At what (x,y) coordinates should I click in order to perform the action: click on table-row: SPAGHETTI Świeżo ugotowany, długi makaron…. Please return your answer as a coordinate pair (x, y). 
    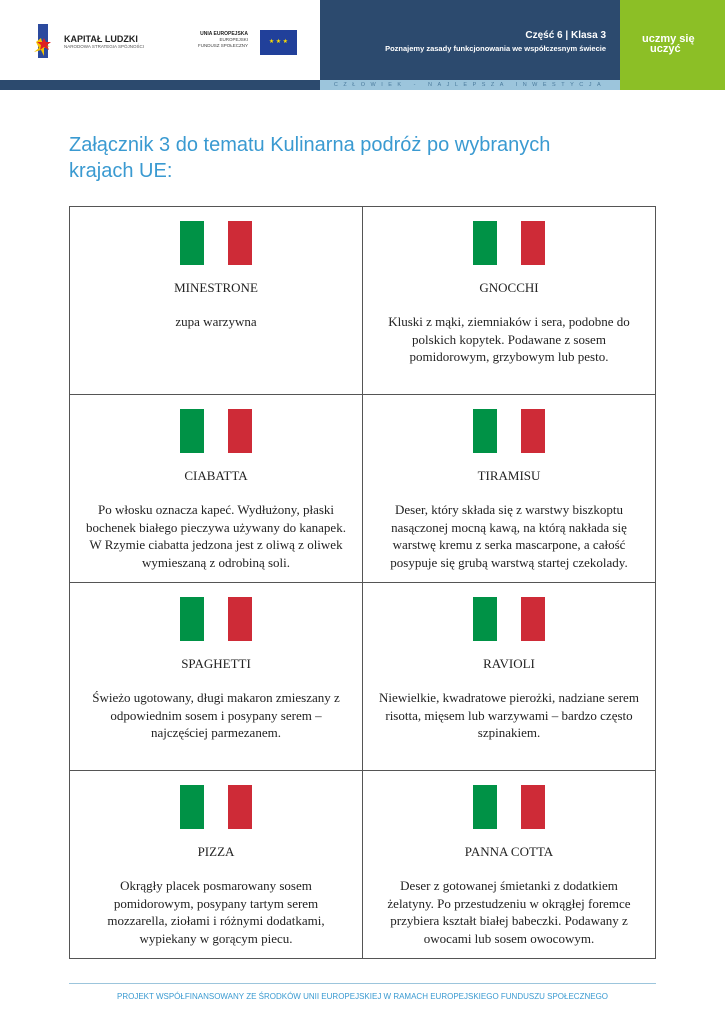
    Looking at the image, I should click on (362, 676).